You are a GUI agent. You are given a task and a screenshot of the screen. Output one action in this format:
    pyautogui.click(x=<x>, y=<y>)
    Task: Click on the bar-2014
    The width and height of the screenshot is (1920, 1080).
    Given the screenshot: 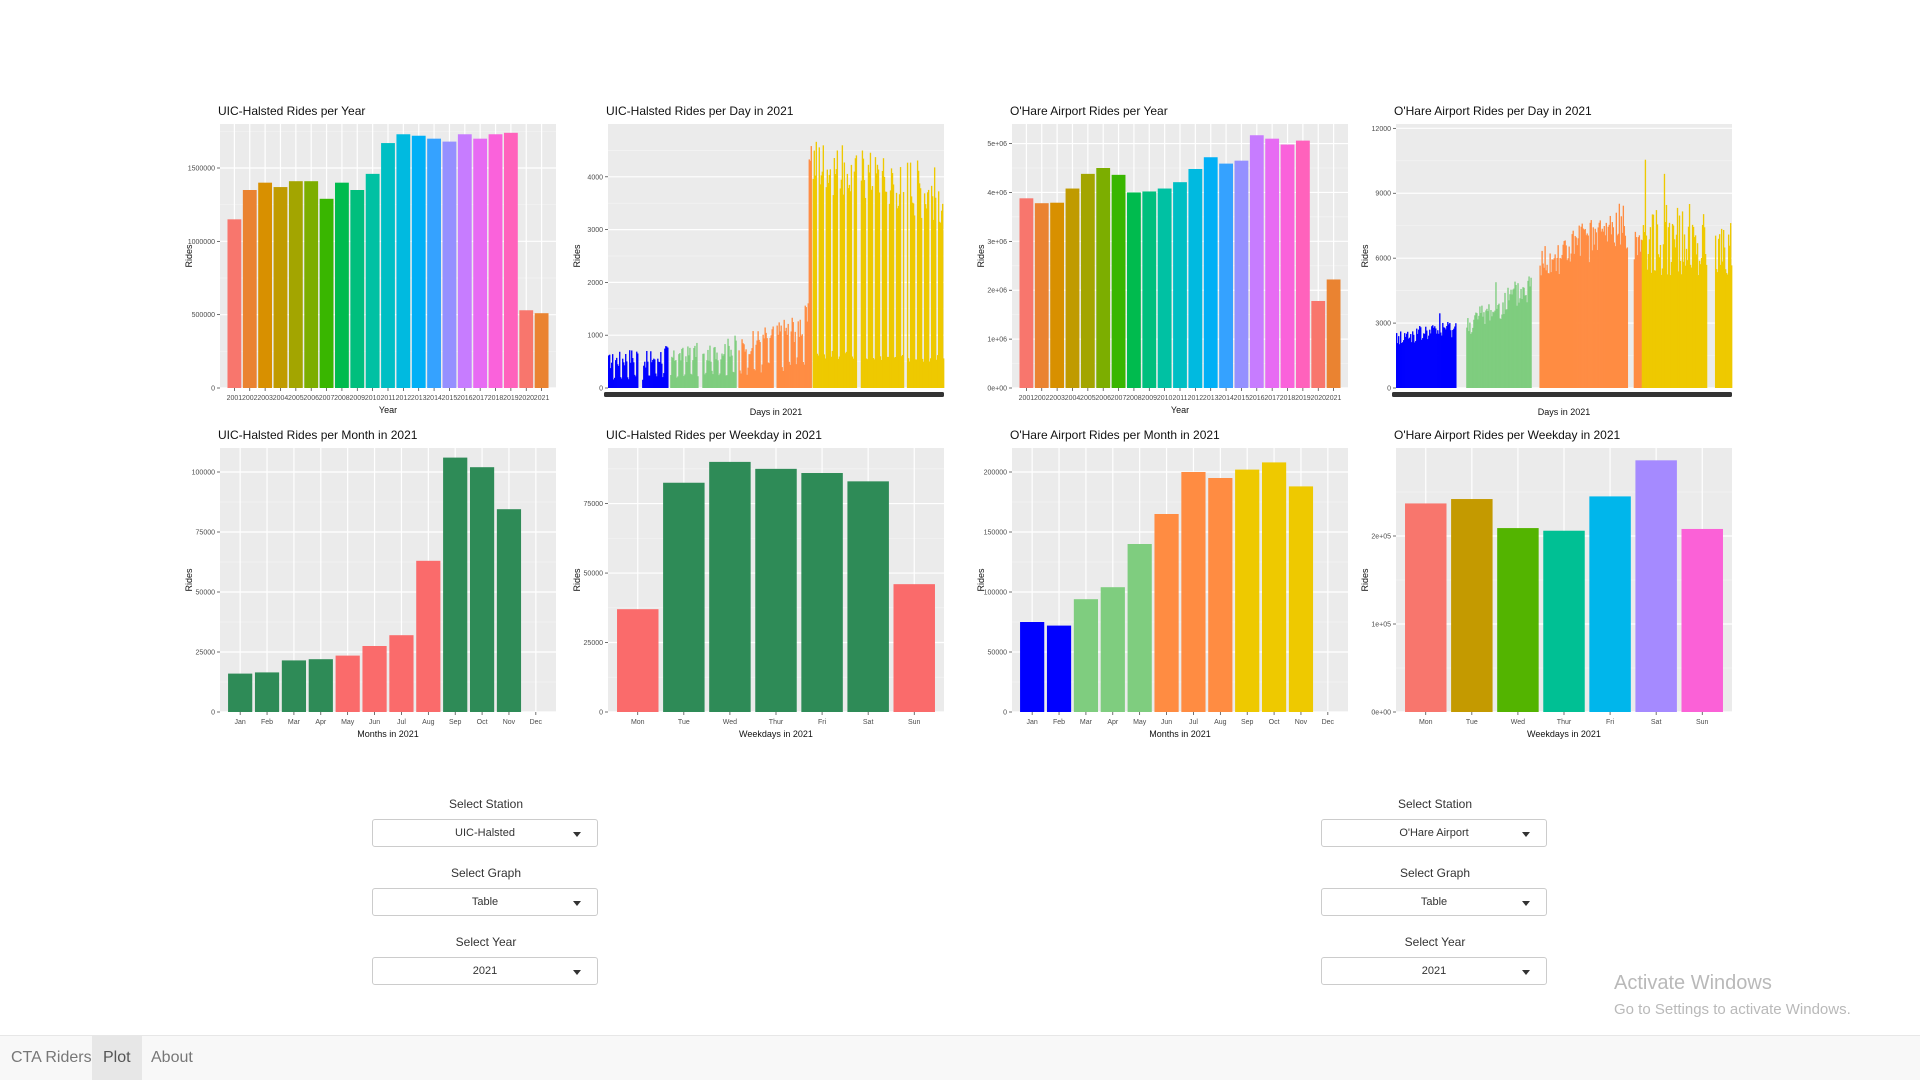 What is the action you would take?
    pyautogui.click(x=1226, y=275)
    